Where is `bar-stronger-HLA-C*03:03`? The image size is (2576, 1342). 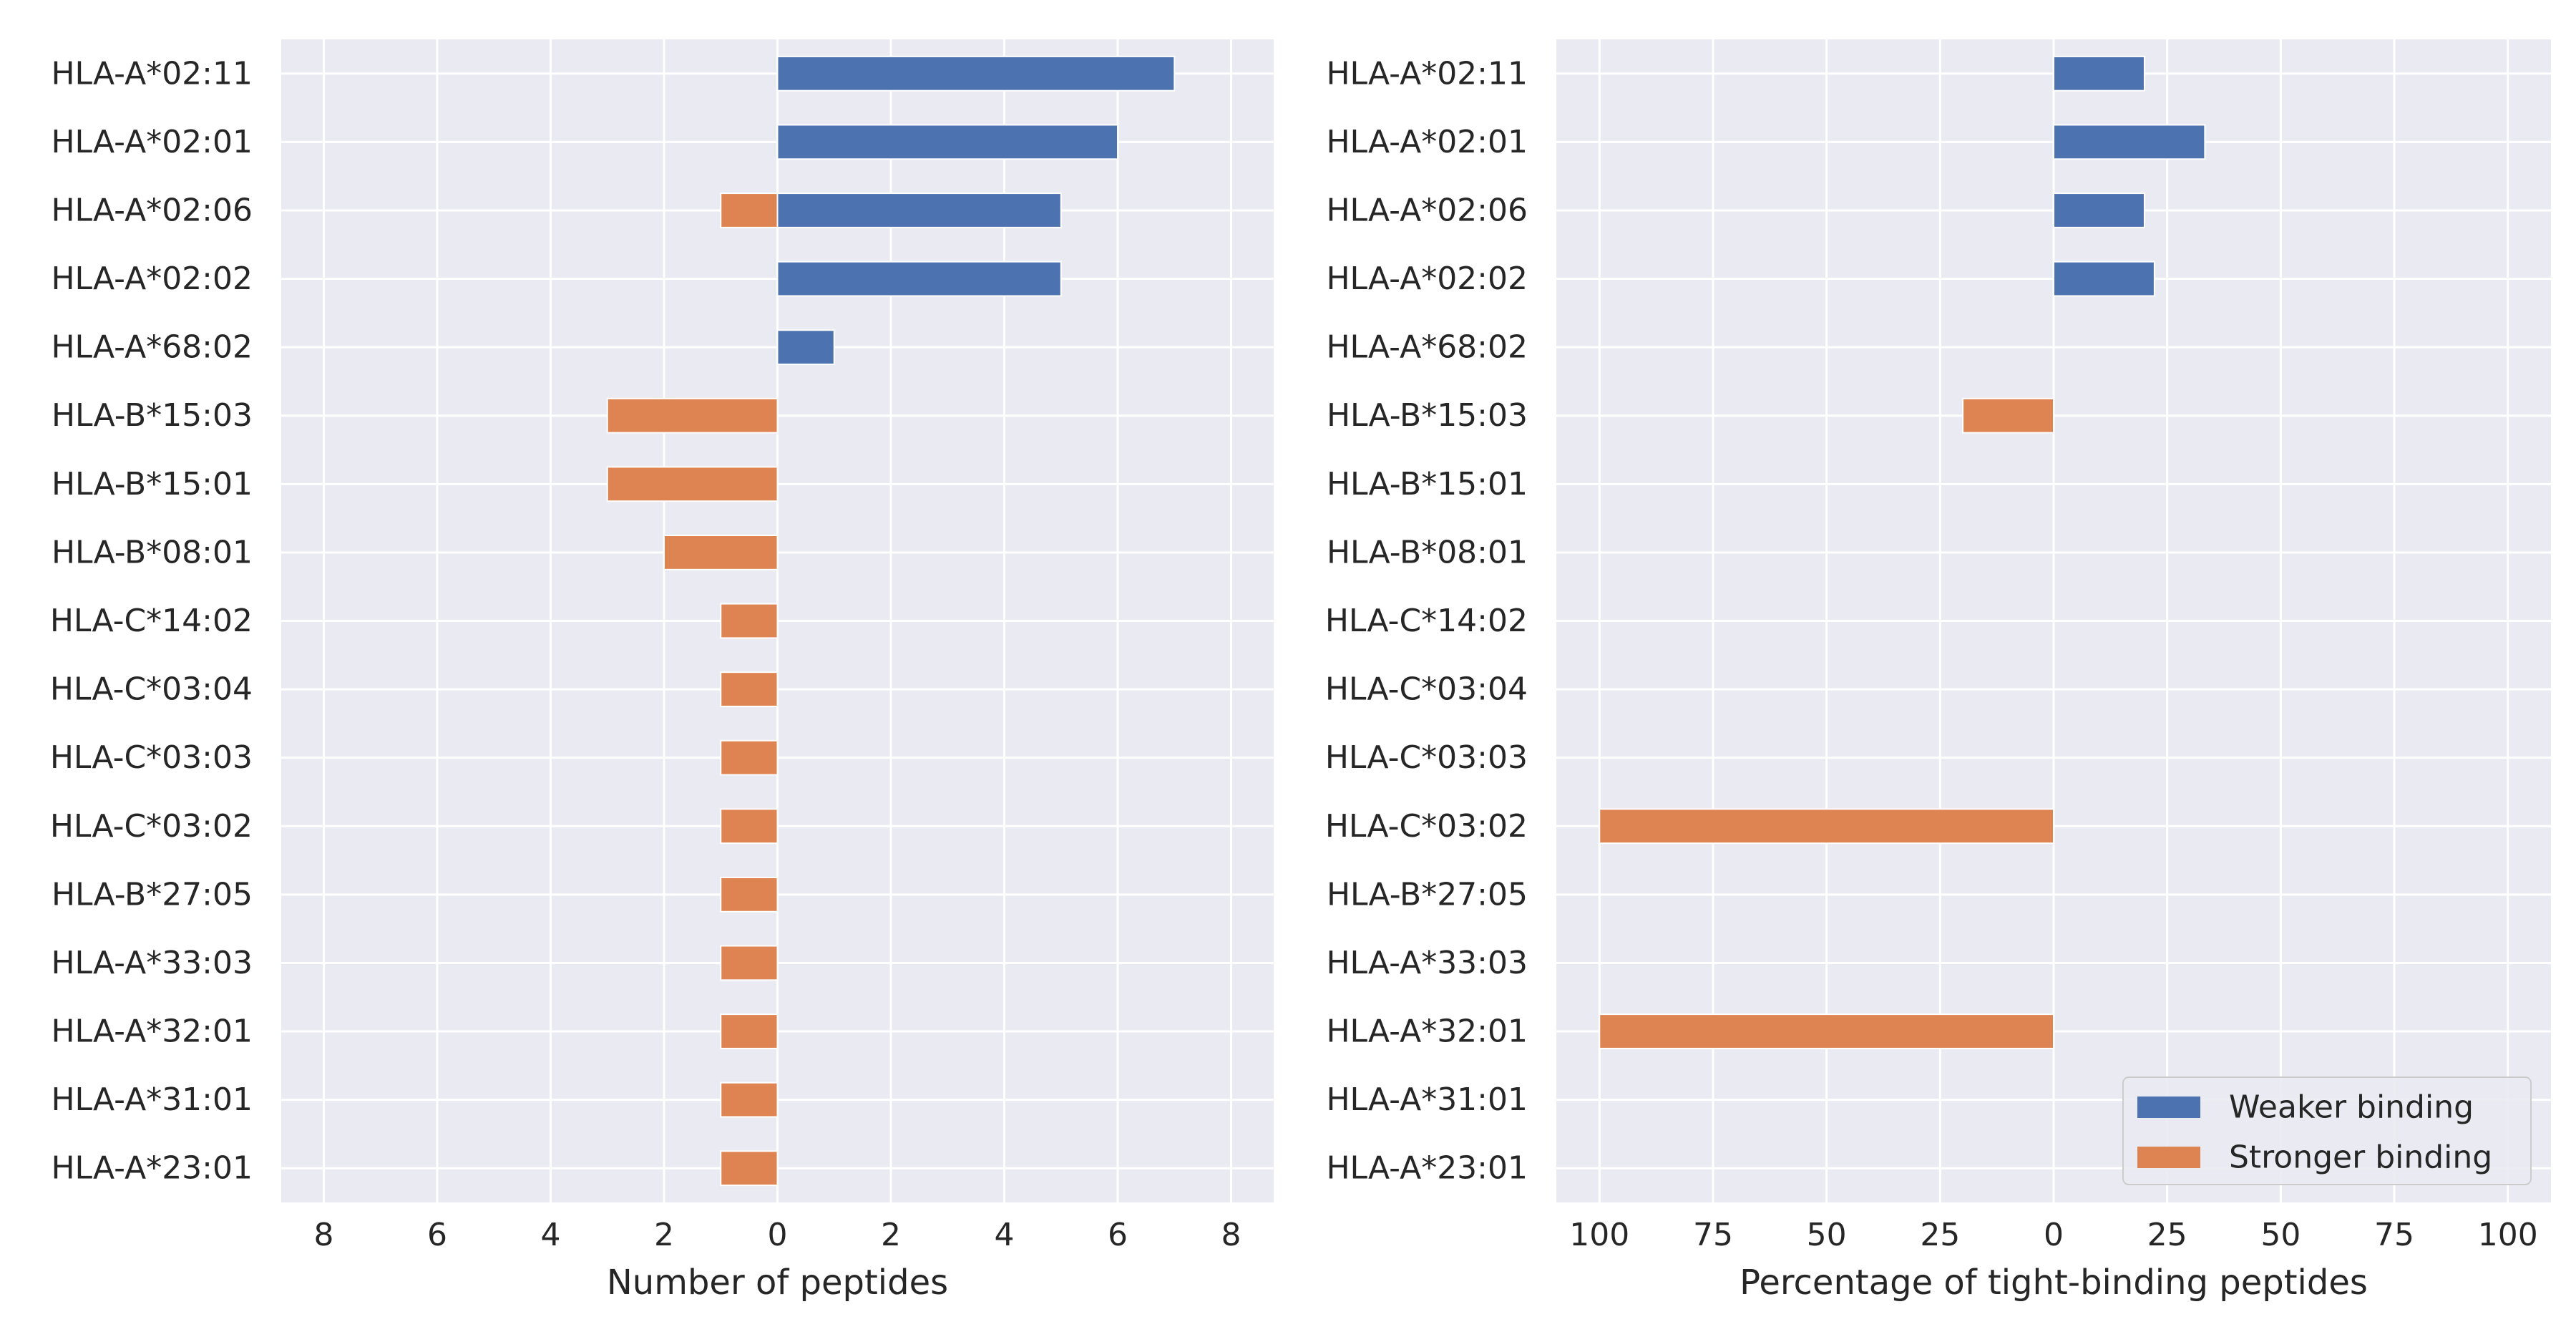
bar-stronger-HLA-C*03:03 is located at coordinates (749, 757).